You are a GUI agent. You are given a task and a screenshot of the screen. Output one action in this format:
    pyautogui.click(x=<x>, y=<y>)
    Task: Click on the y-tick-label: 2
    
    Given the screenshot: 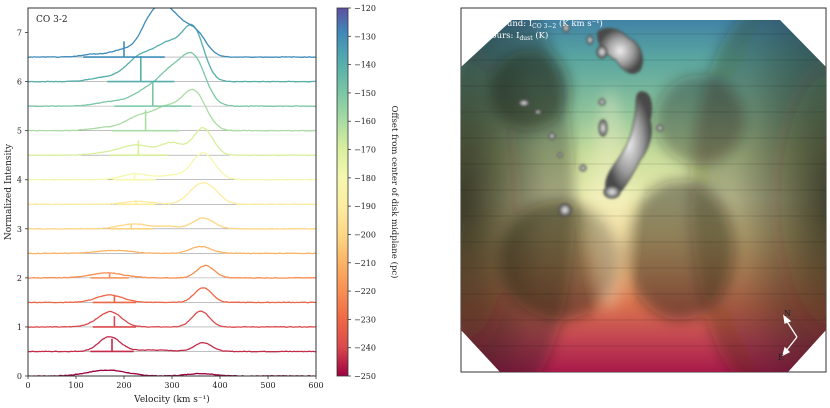 What is the action you would take?
    pyautogui.click(x=19, y=278)
    